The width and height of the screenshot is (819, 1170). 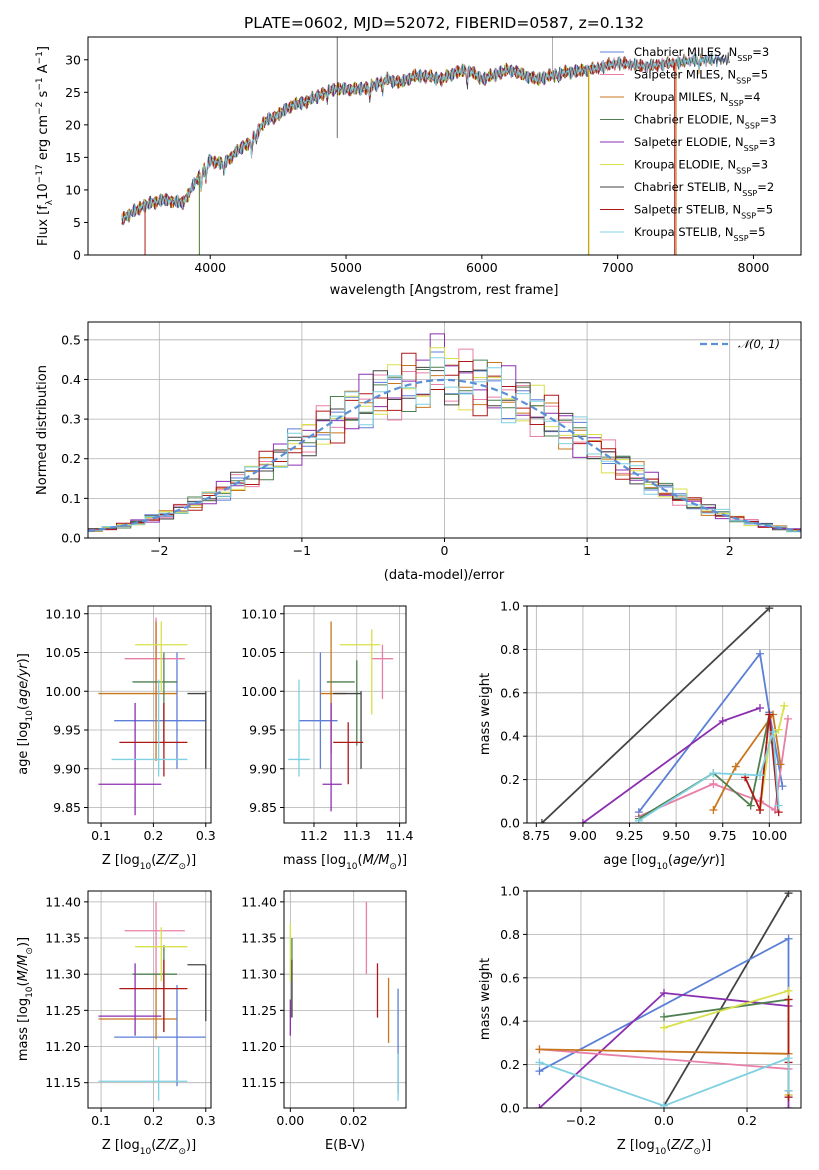 I want to click on mass_vs_EBV-plot-area, so click(x=344, y=1001).